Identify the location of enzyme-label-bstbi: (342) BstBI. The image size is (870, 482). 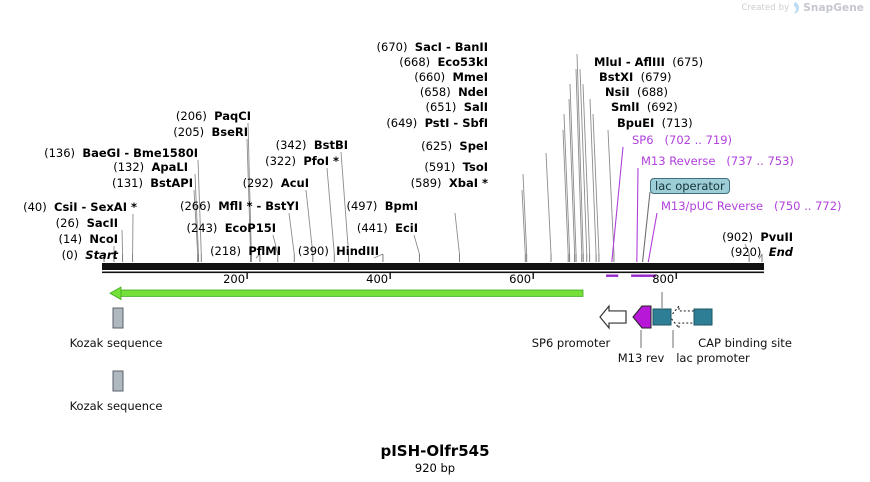
(174, 145).